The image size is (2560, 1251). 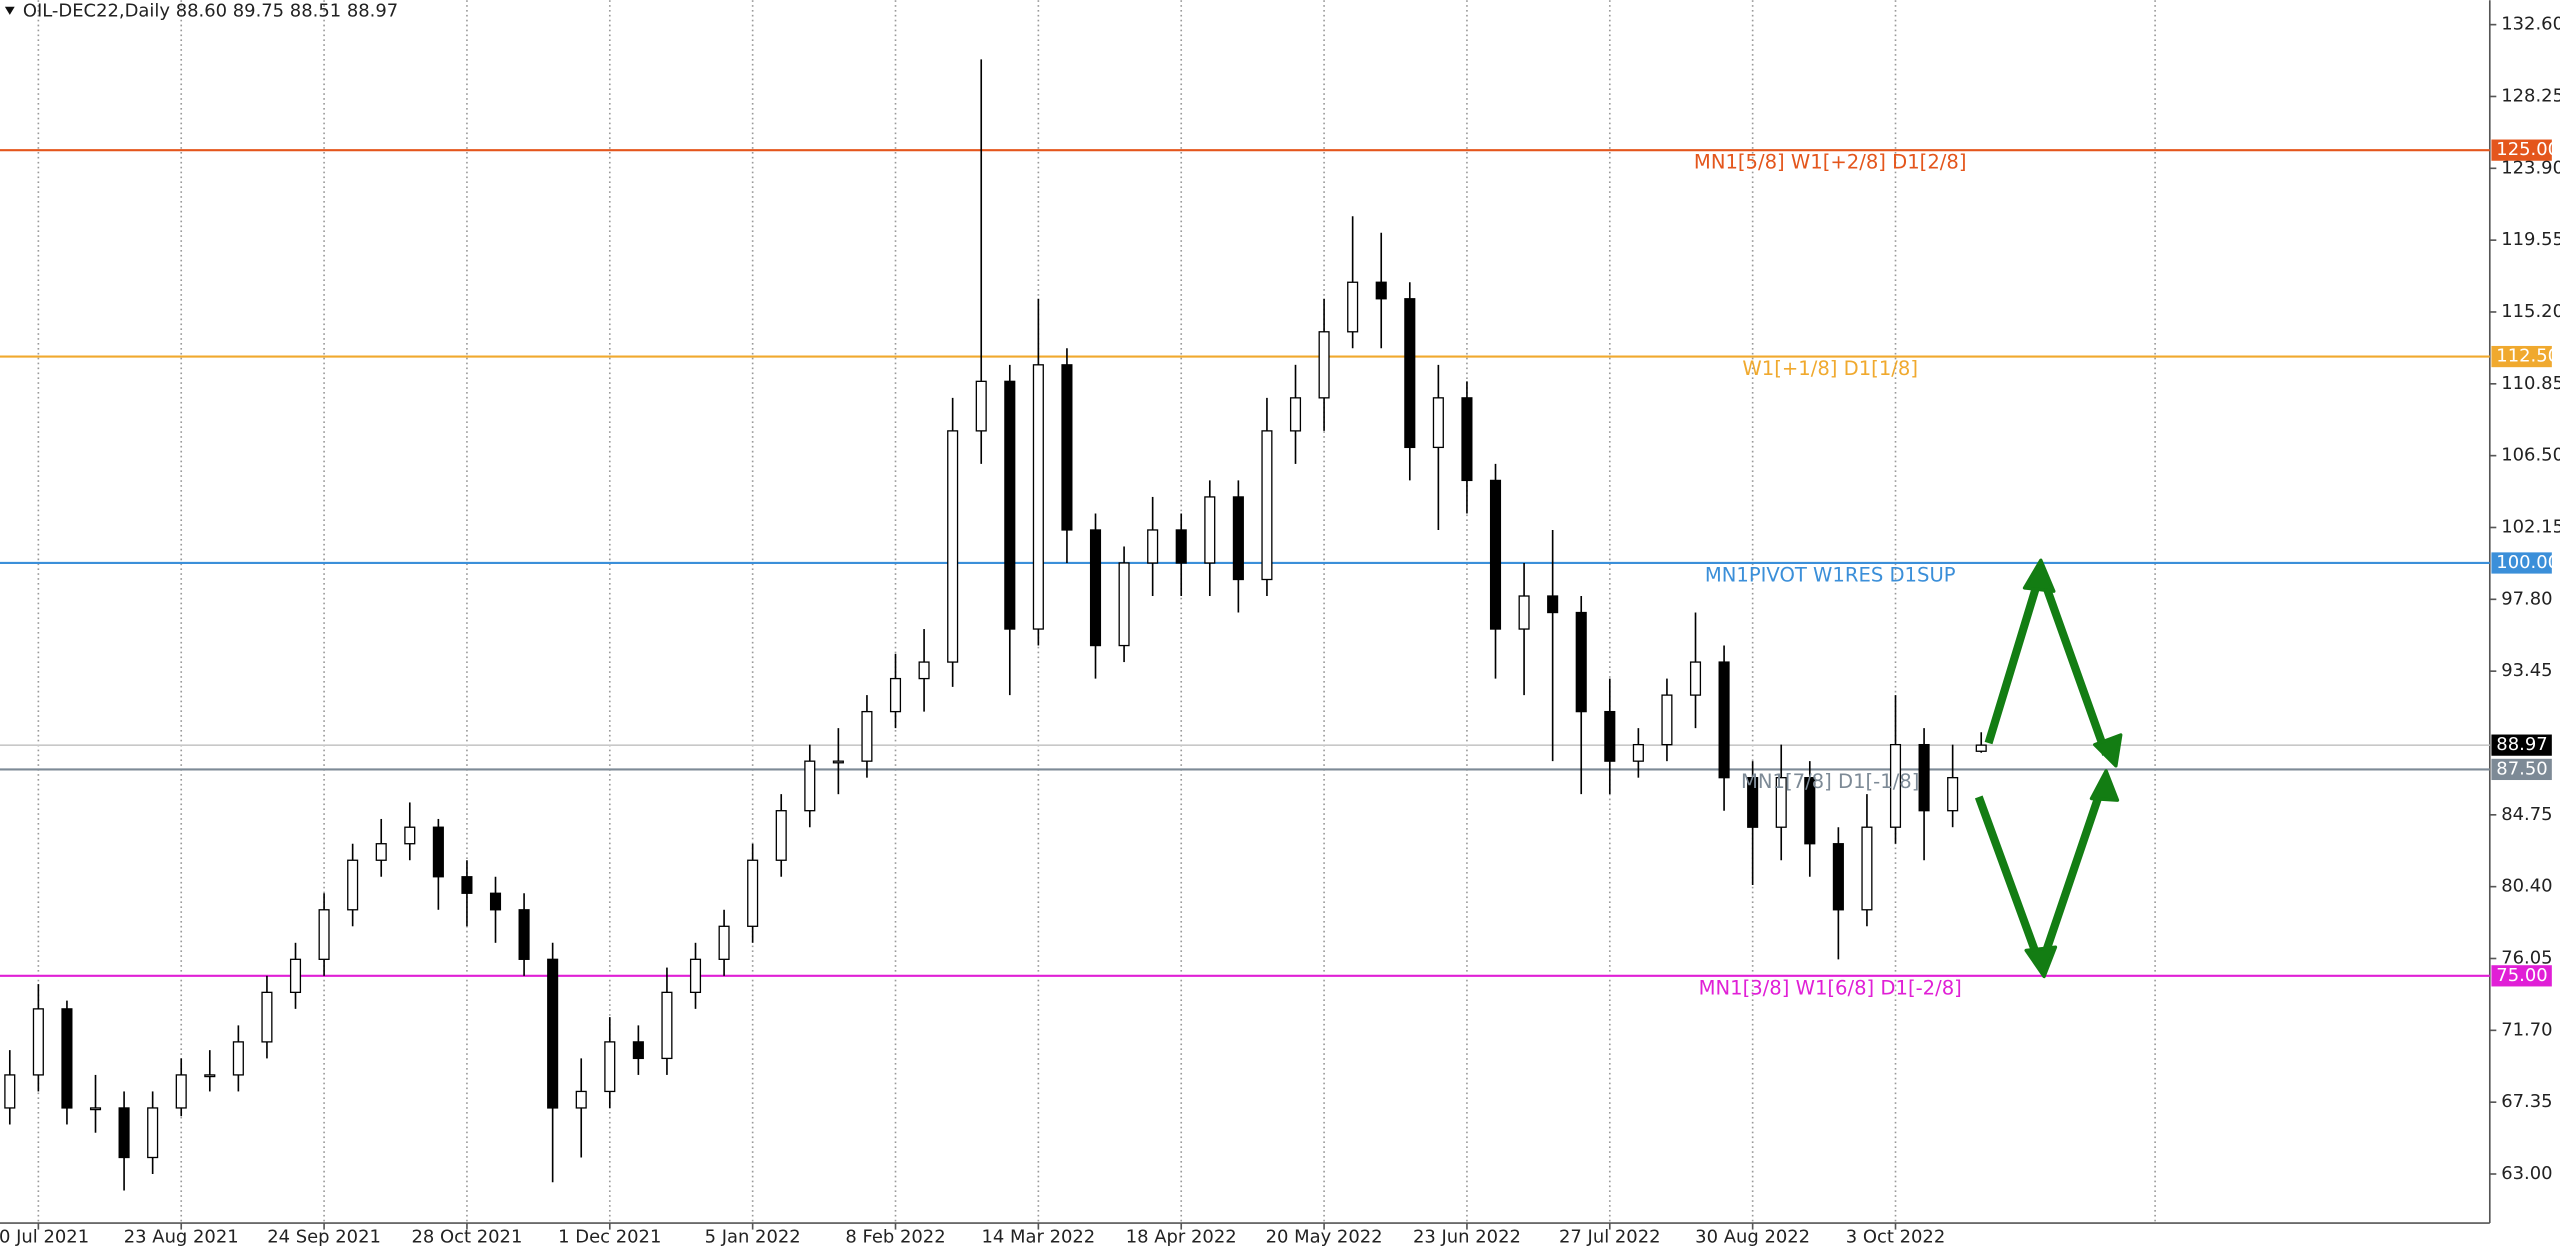 What do you see at coordinates (1467, 1237) in the screenshot?
I see `x-tick-label: 23 Jun 2022` at bounding box center [1467, 1237].